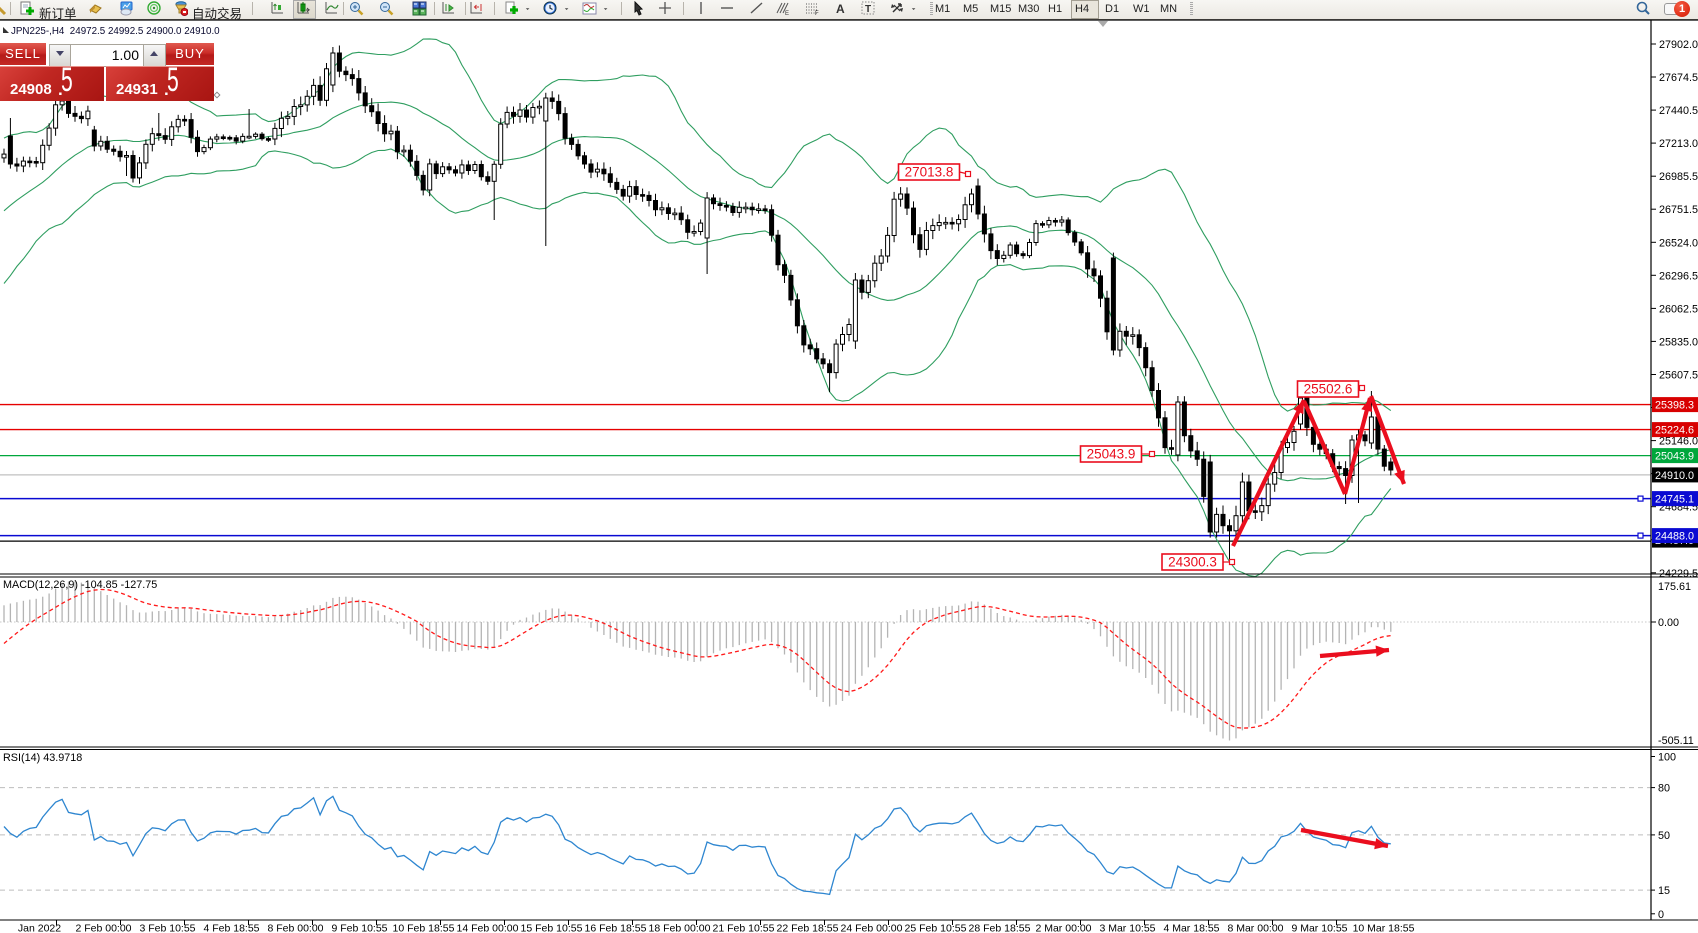 Image resolution: width=1698 pixels, height=933 pixels. I want to click on svg-text: 24910.0, so click(1674, 476).